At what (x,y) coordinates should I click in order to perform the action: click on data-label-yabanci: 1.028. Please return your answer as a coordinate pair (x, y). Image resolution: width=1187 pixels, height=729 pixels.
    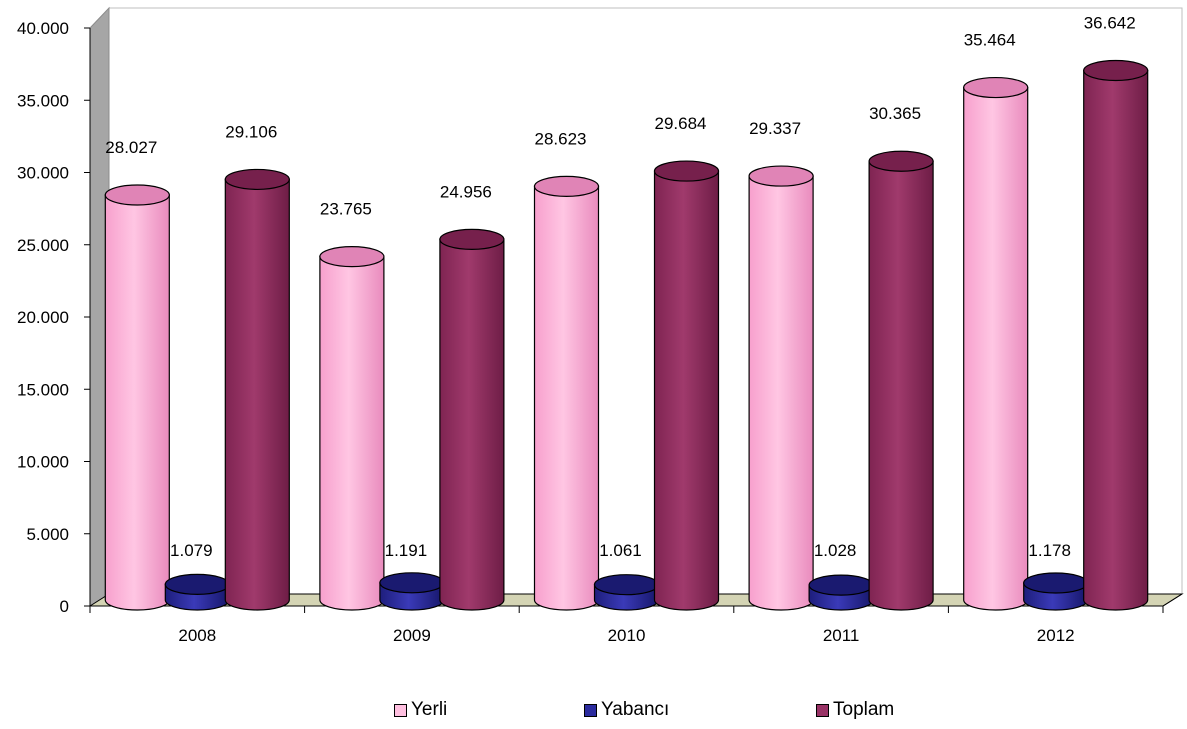
    Looking at the image, I should click on (835, 550).